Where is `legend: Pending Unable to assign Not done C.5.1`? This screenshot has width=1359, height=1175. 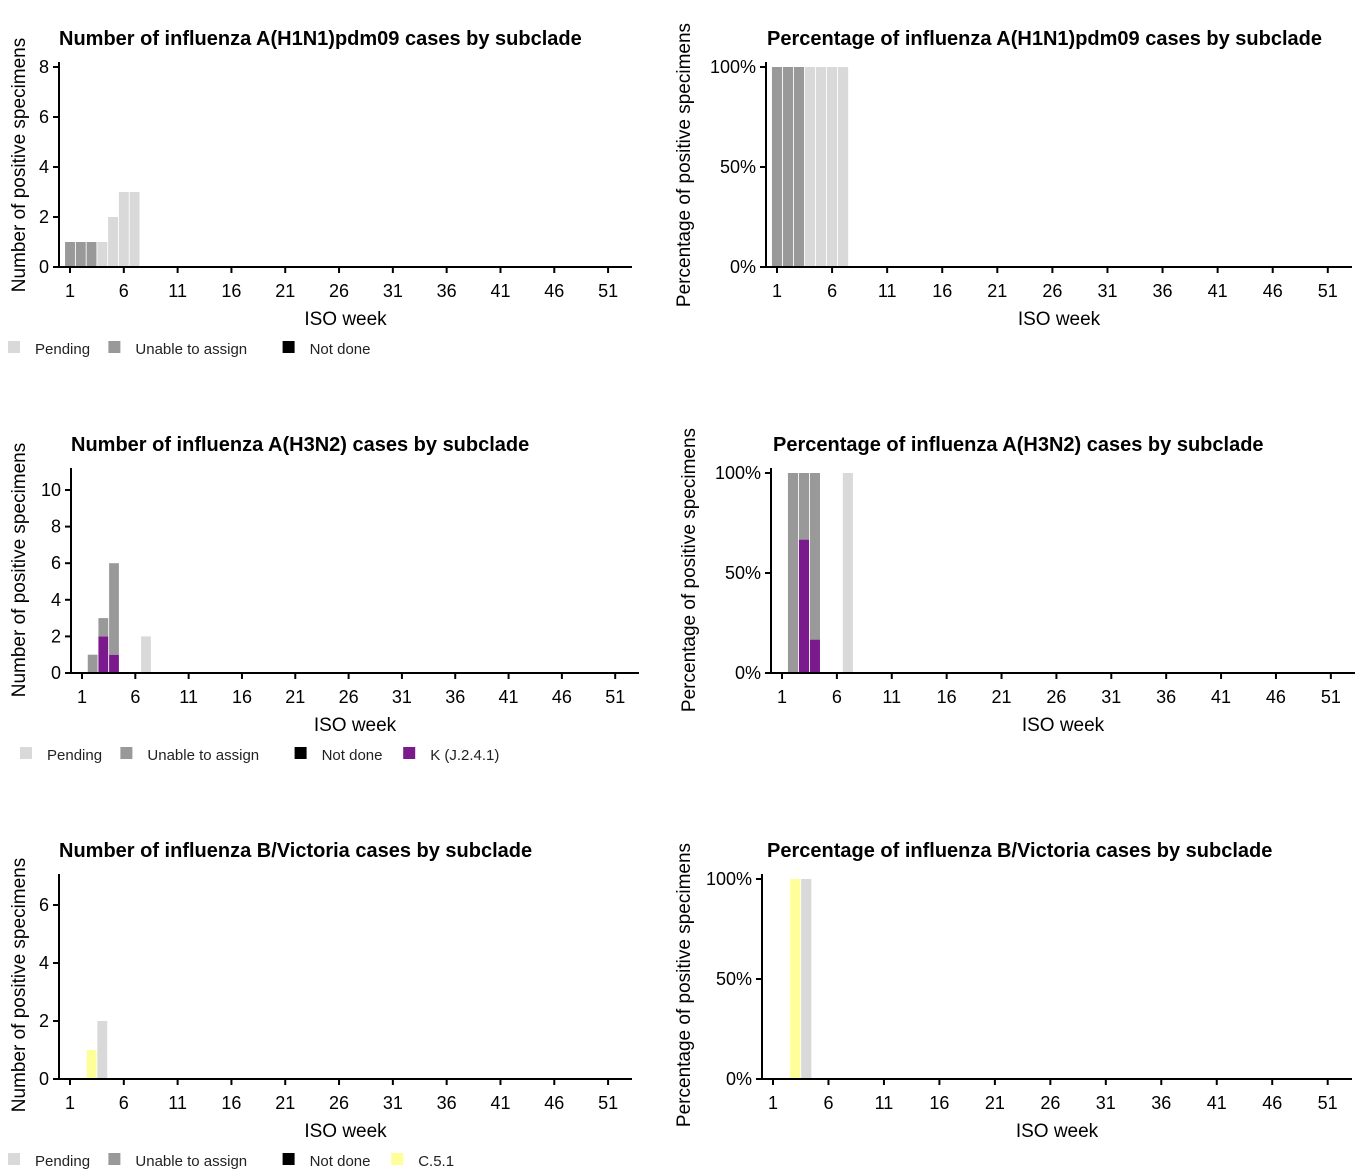 legend: Pending Unable to assign Not done C.5.1 is located at coordinates (231, 1161).